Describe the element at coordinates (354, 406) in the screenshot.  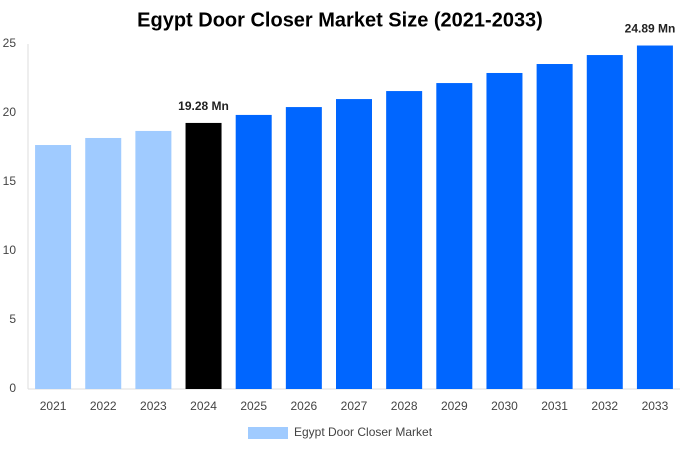
I see `x-tick-label: 2027` at that location.